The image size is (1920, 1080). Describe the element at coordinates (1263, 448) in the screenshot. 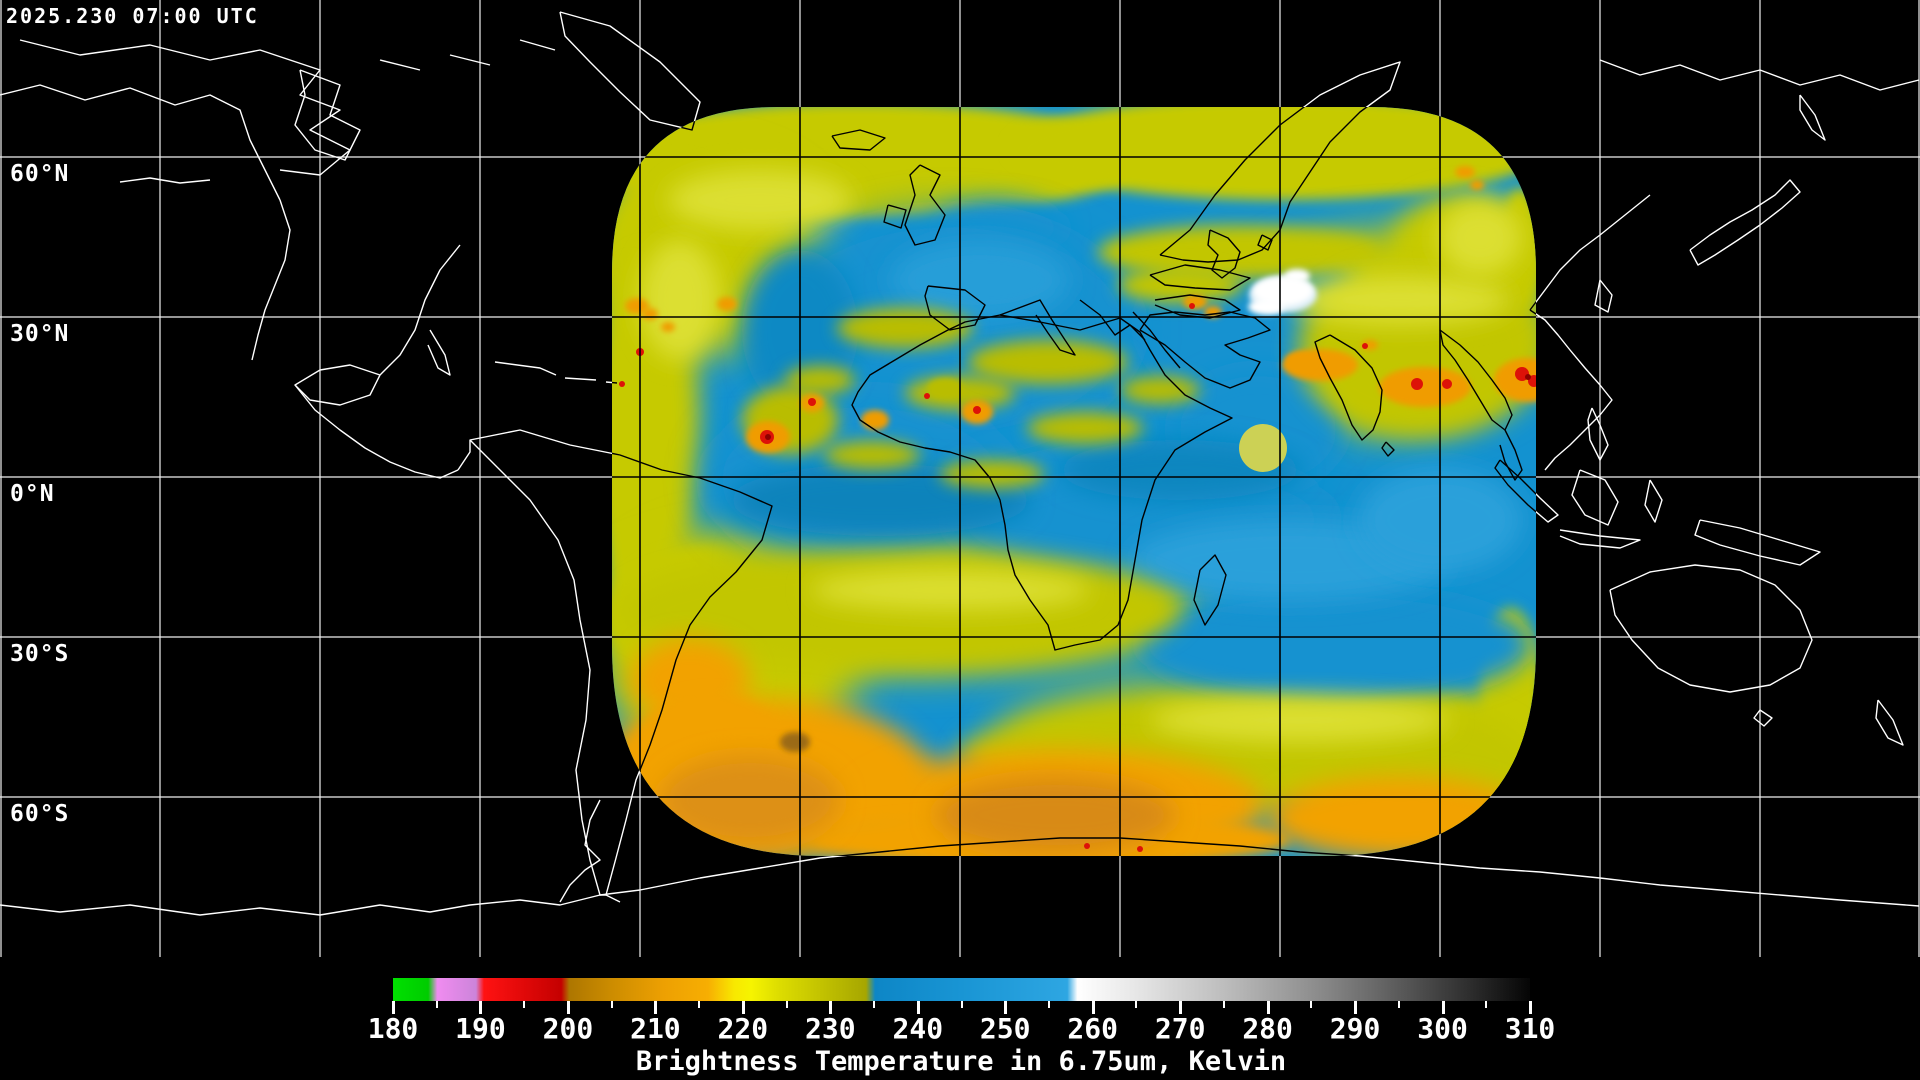

I see `sun-glint-disk` at that location.